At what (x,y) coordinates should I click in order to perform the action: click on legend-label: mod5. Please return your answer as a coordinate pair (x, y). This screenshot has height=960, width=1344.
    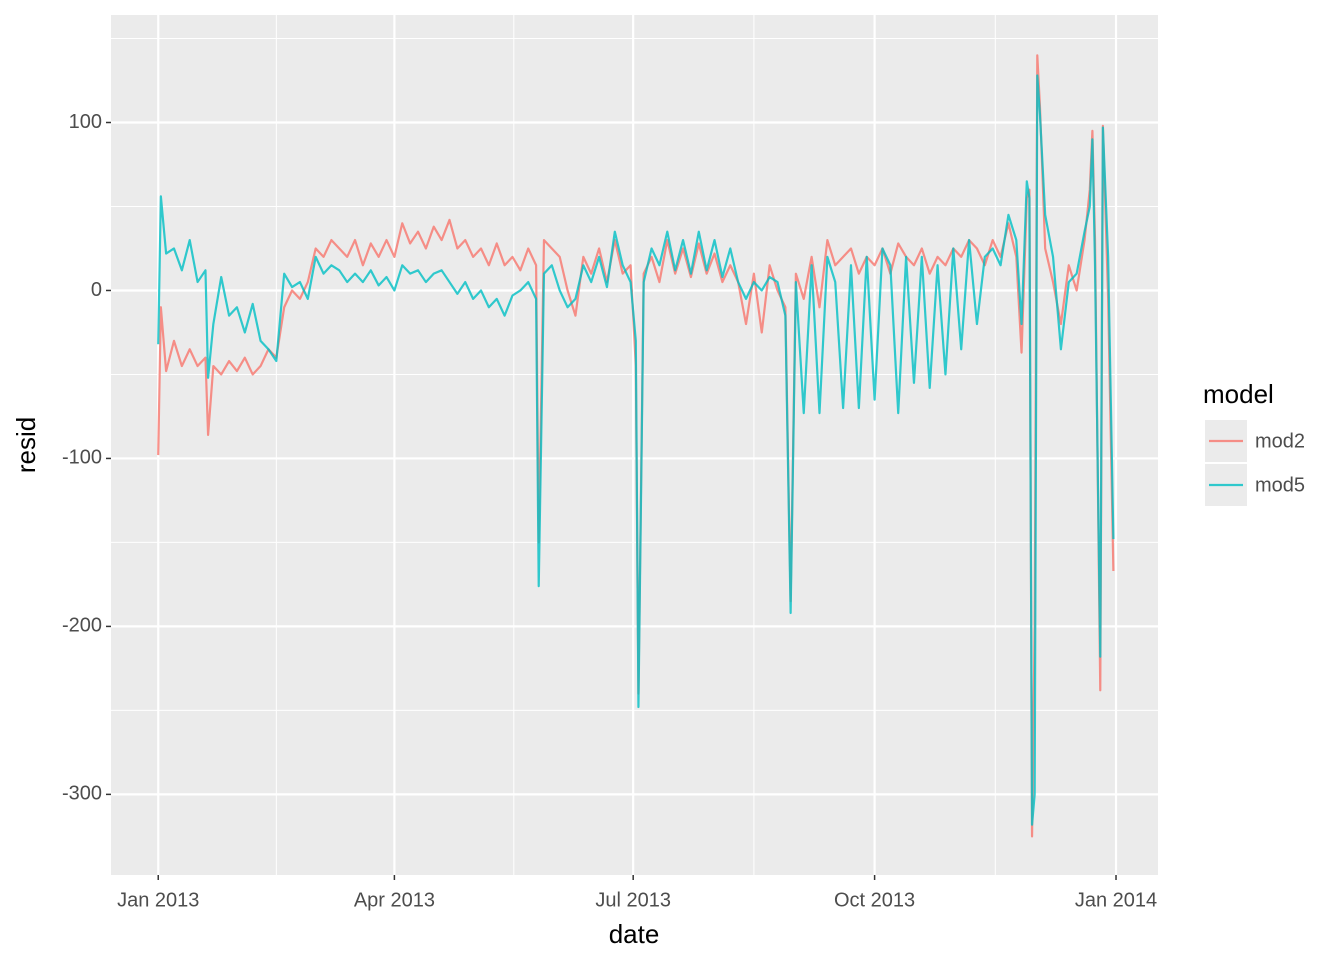
    Looking at the image, I should click on (1280, 485).